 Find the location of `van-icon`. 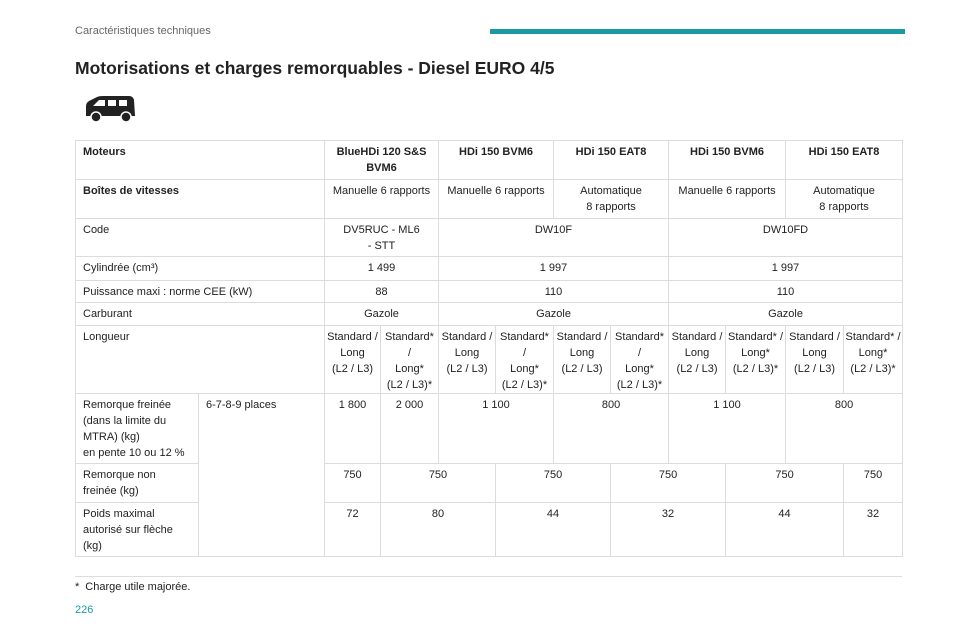

van-icon is located at coordinates (110, 109).